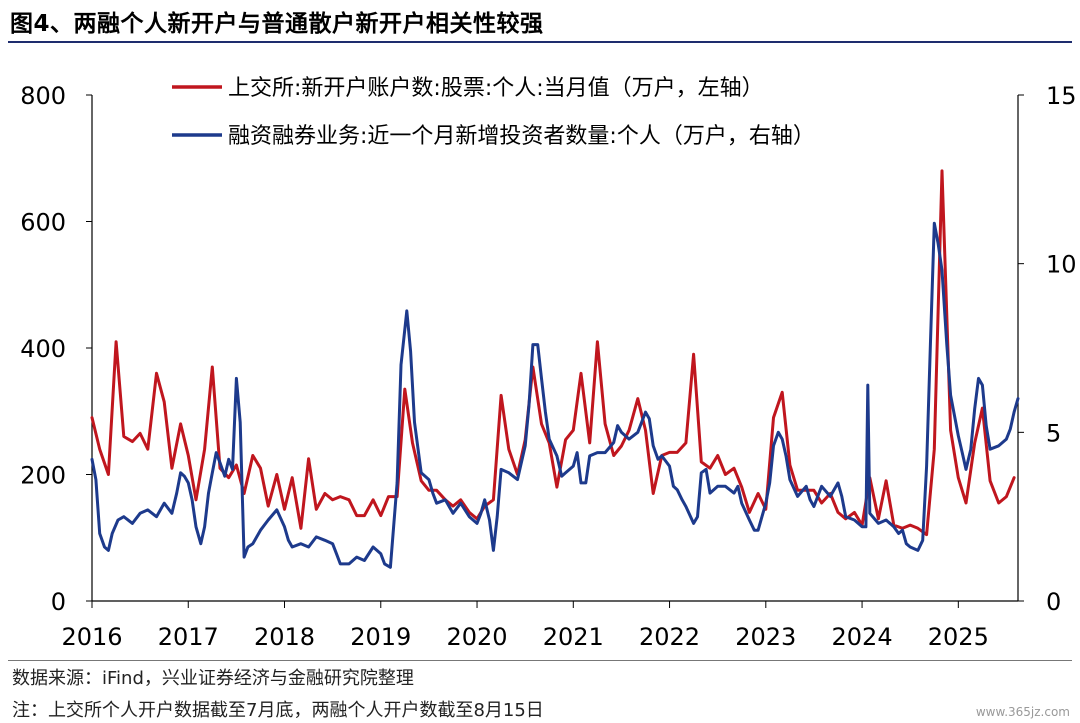 The height and width of the screenshot is (723, 1080). Describe the element at coordinates (58, 602) in the screenshot. I see `left-tick-label: 0` at that location.